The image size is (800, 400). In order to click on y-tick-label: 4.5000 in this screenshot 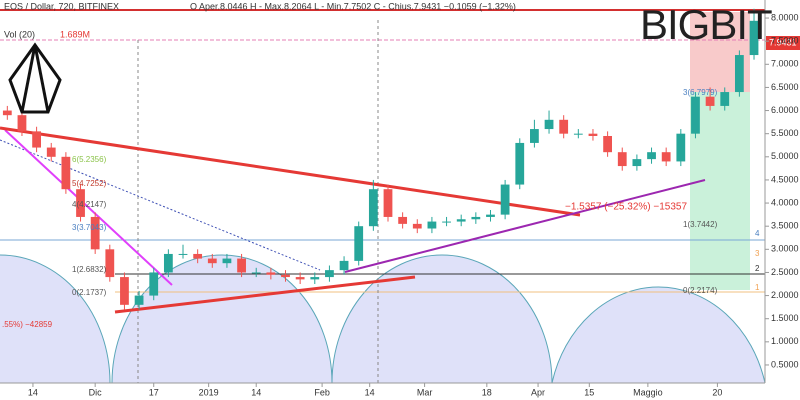, I will do `click(785, 179)`.